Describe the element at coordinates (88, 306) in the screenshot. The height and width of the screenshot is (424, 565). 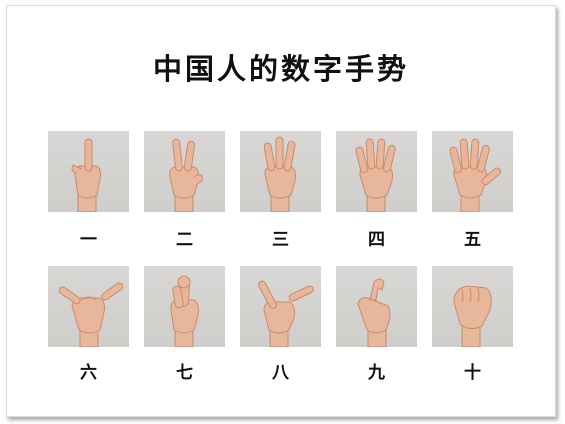
I see `six-gesture-icon` at that location.